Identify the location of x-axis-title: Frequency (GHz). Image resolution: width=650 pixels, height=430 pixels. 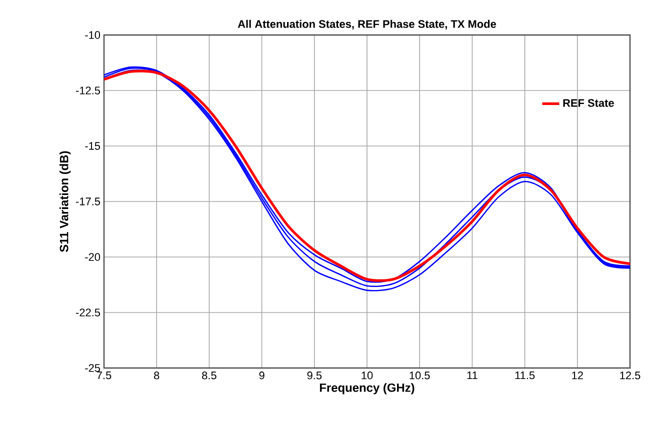
(367, 388).